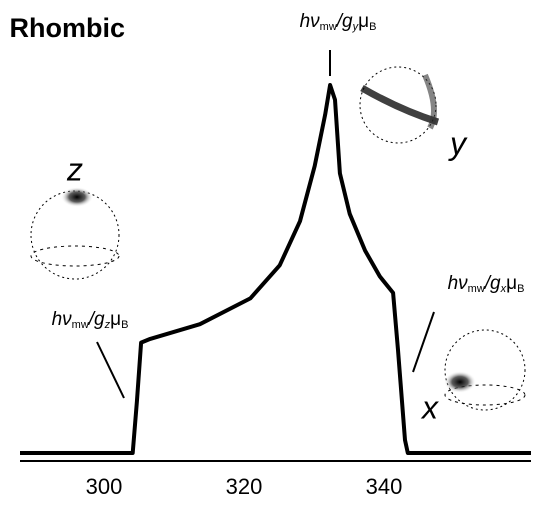  Describe the element at coordinates (67, 28) in the screenshot. I see `chart-title: Rhombic` at that location.